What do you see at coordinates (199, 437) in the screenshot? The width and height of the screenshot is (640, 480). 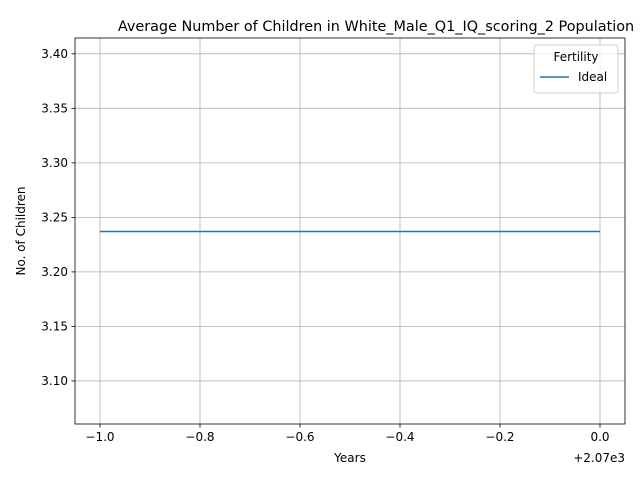 I see `x-tick-label: −0.8` at bounding box center [199, 437].